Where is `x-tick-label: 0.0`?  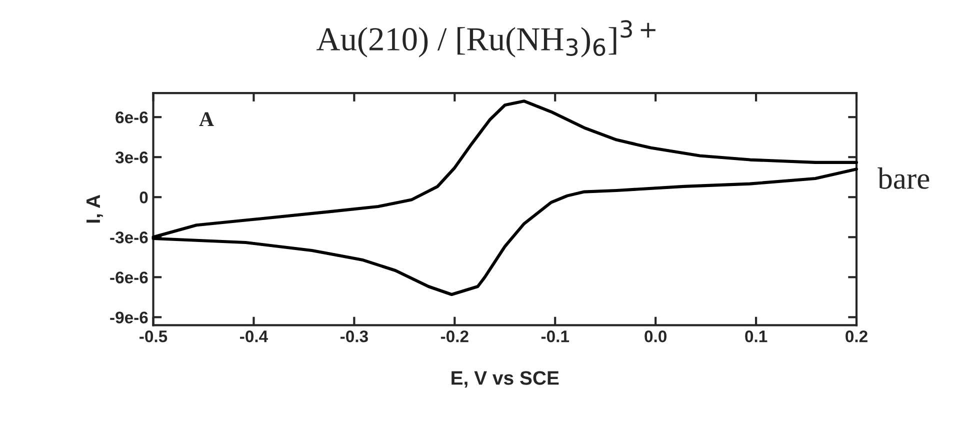
x-tick-label: 0.0 is located at coordinates (655, 336).